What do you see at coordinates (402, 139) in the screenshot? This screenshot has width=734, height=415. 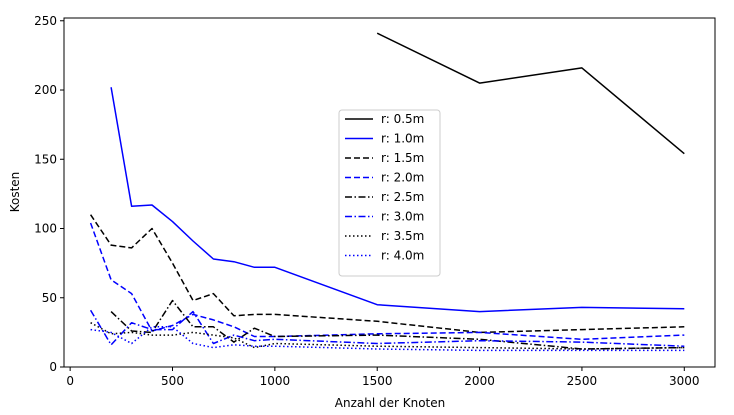 I see `legend-label: r: 1.0m` at bounding box center [402, 139].